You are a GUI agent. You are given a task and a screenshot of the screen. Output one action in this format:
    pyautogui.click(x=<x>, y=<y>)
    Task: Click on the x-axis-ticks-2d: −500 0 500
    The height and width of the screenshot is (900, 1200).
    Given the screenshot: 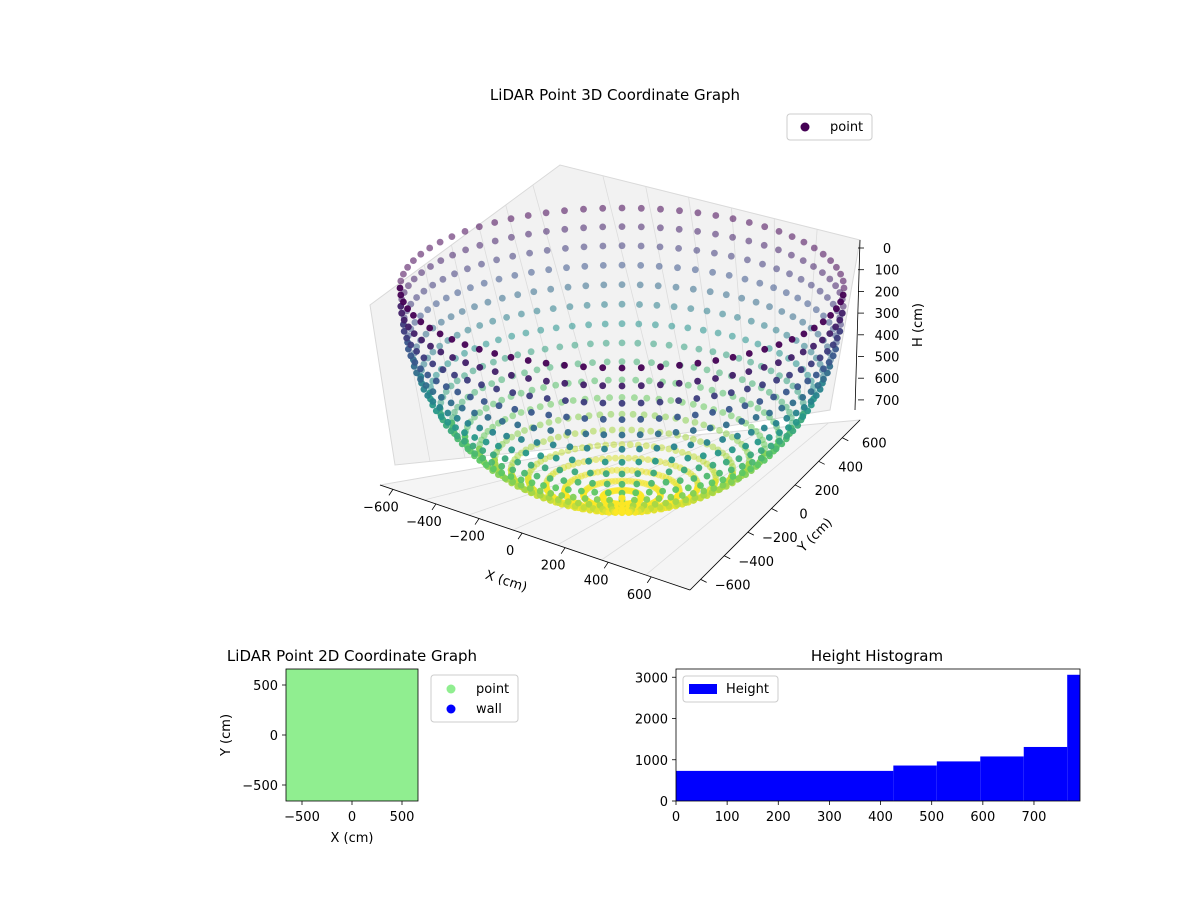 What is the action you would take?
    pyautogui.click(x=349, y=813)
    